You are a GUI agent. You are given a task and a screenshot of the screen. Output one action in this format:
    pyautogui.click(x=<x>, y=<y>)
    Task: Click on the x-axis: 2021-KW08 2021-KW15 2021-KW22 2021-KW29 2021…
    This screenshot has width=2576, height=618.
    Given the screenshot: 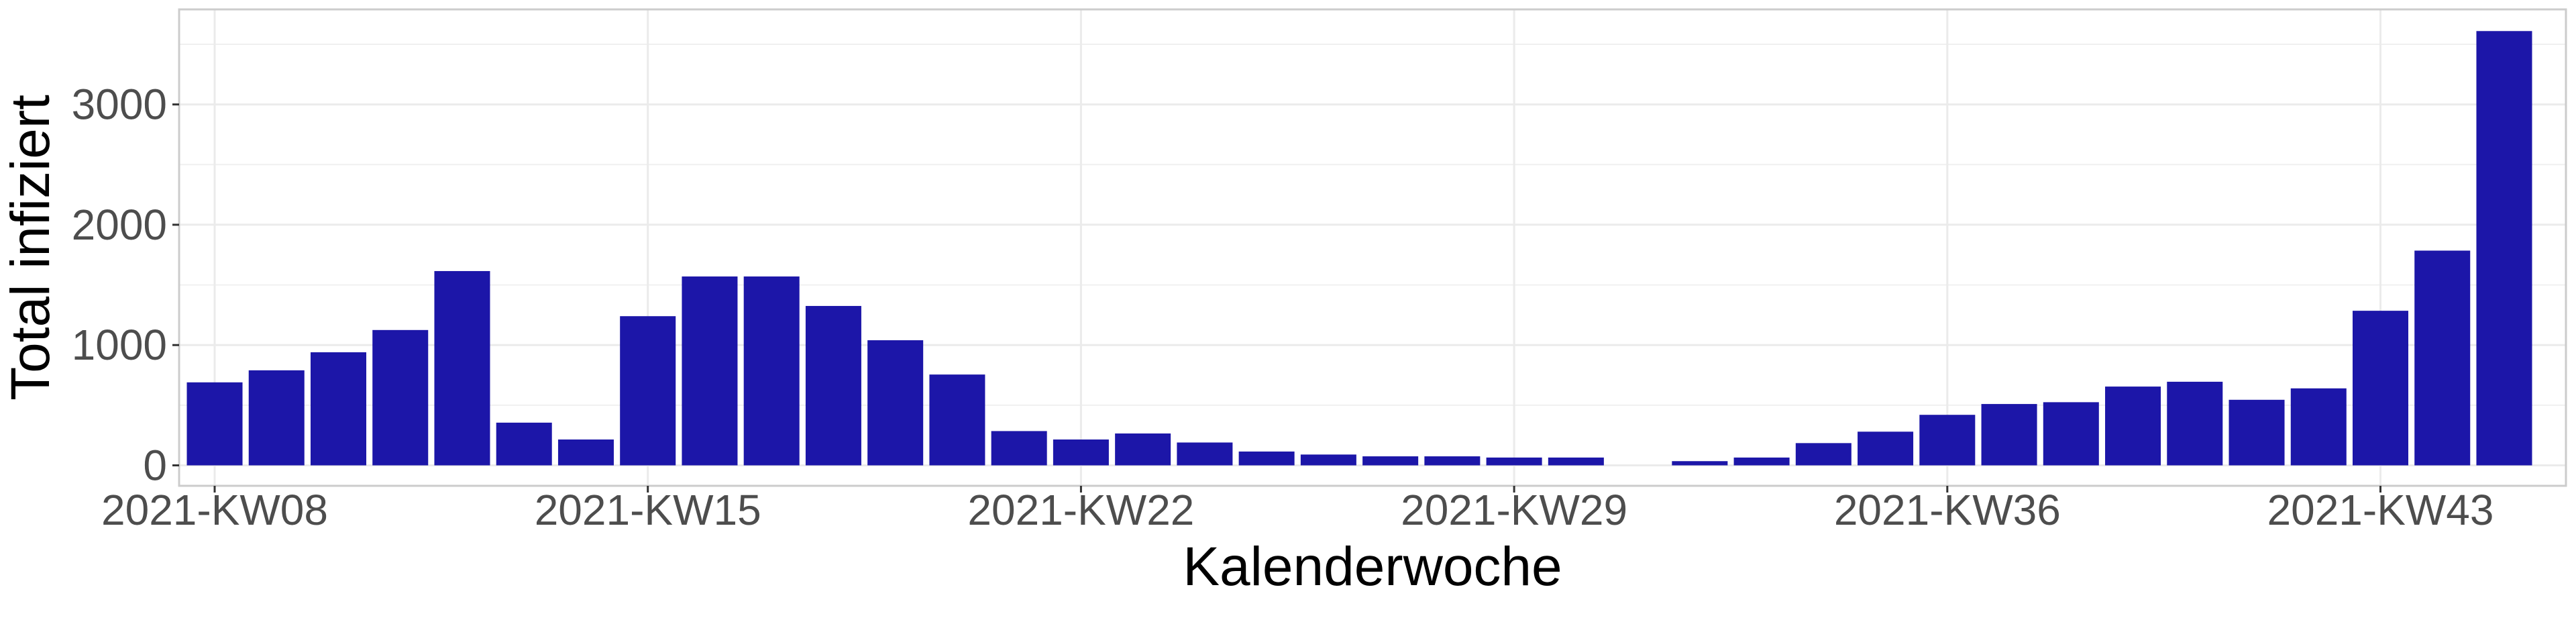 What is the action you would take?
    pyautogui.click(x=1297, y=510)
    